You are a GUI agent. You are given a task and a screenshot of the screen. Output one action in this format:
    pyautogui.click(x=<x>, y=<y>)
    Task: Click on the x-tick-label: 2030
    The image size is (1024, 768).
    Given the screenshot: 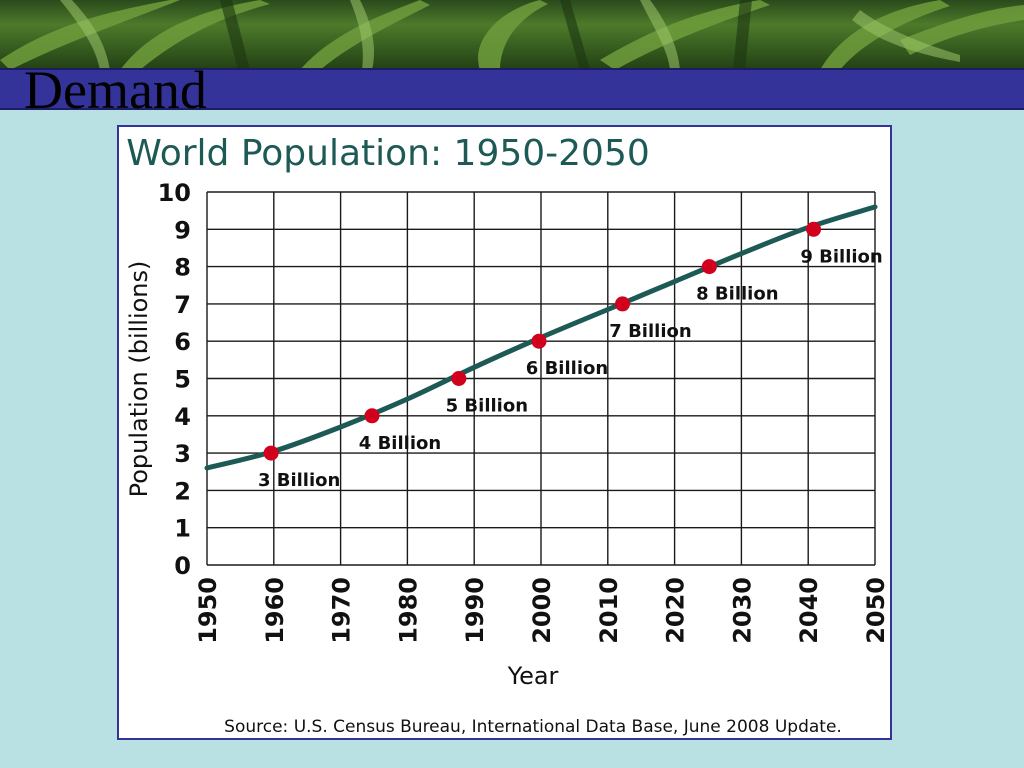 What is the action you would take?
    pyautogui.click(x=742, y=610)
    